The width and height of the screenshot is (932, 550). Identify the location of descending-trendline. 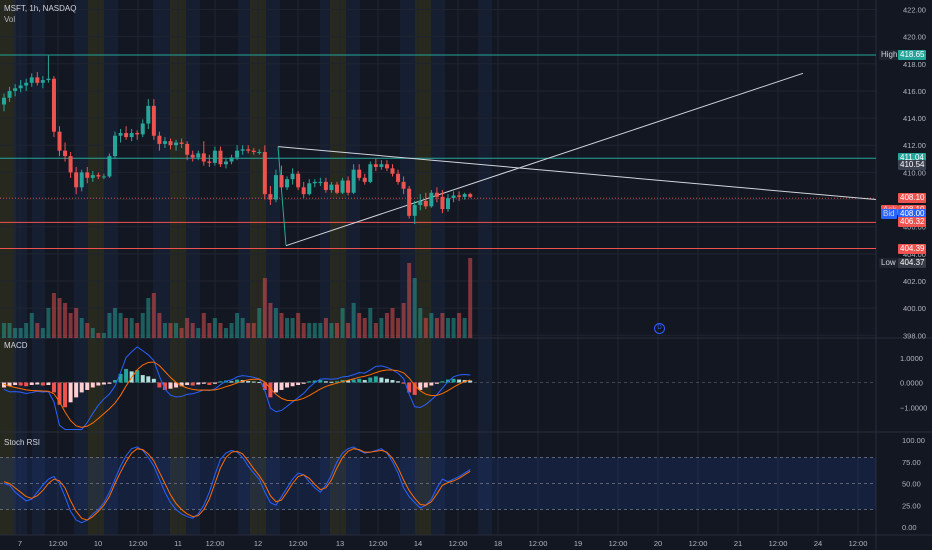
(577, 173).